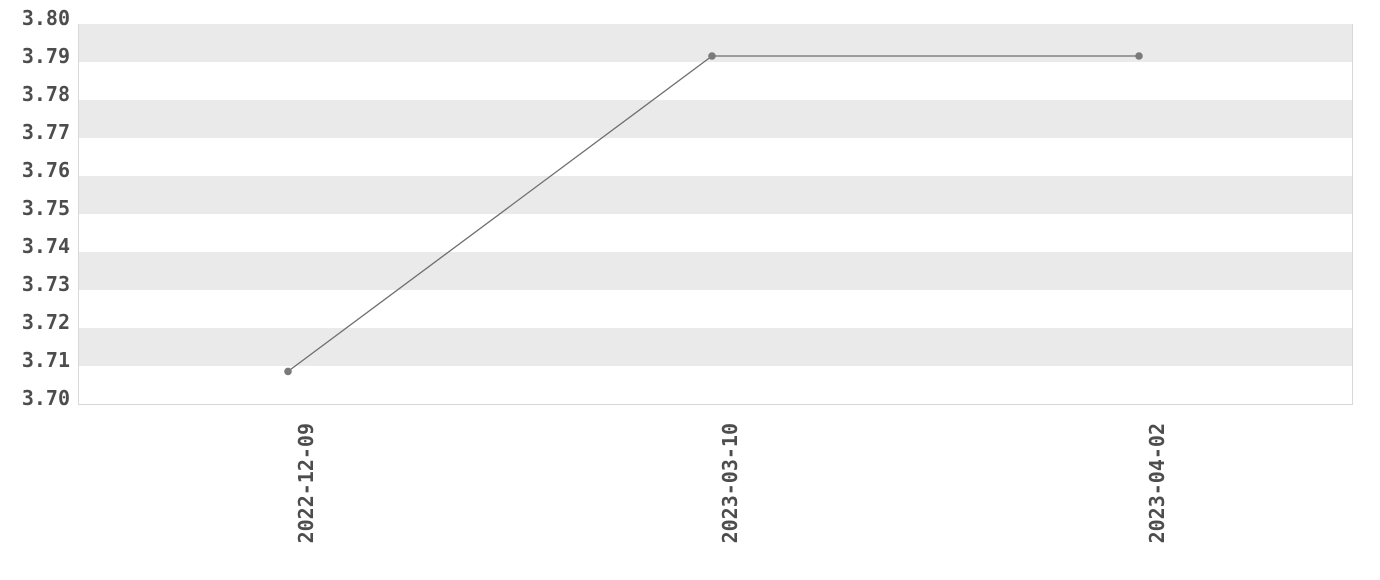  What do you see at coordinates (45, 170) in the screenshot?
I see `y-tick-label: 3.76` at bounding box center [45, 170].